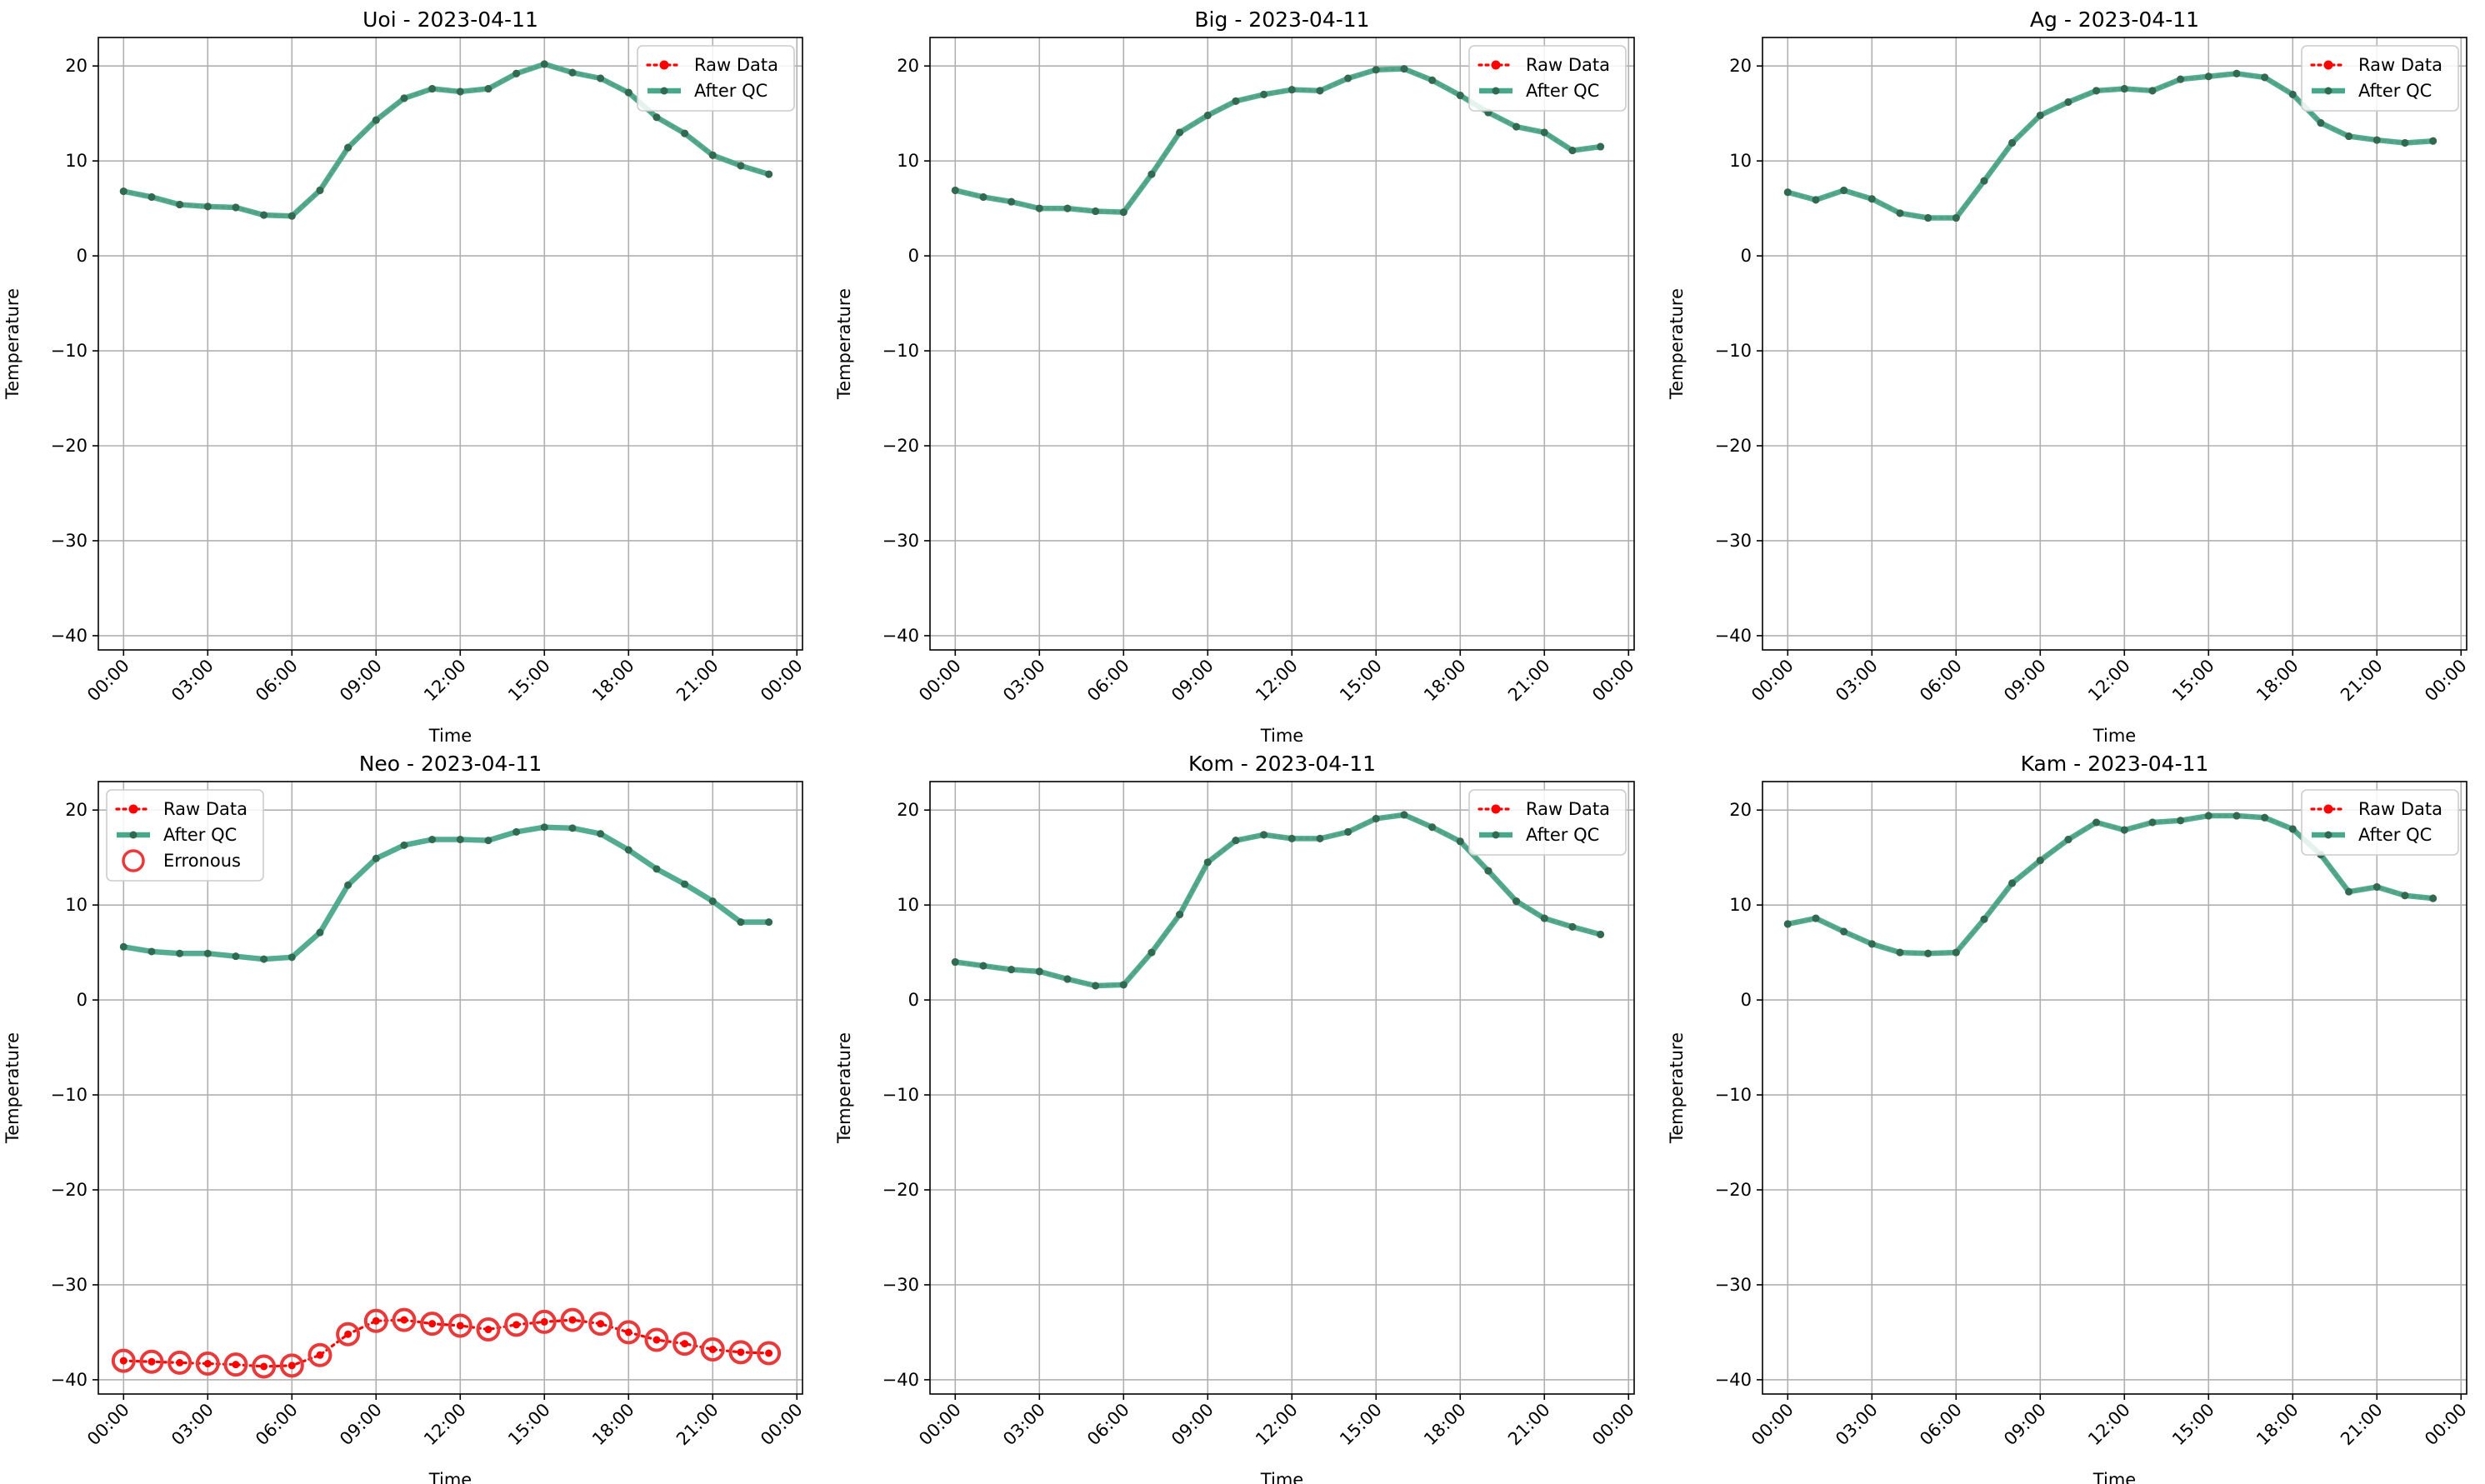  What do you see at coordinates (185, 835) in the screenshot?
I see `legend: Raw Data After QC Erronous` at bounding box center [185, 835].